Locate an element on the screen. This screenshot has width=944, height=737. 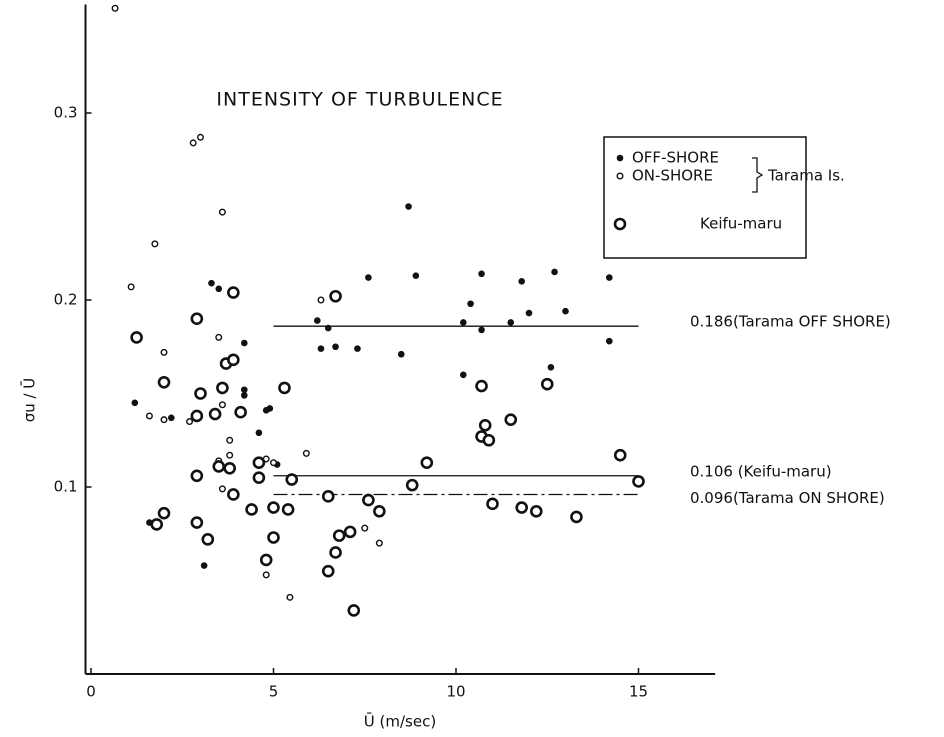
y-tick-label: 0.2 is located at coordinates (66, 300).